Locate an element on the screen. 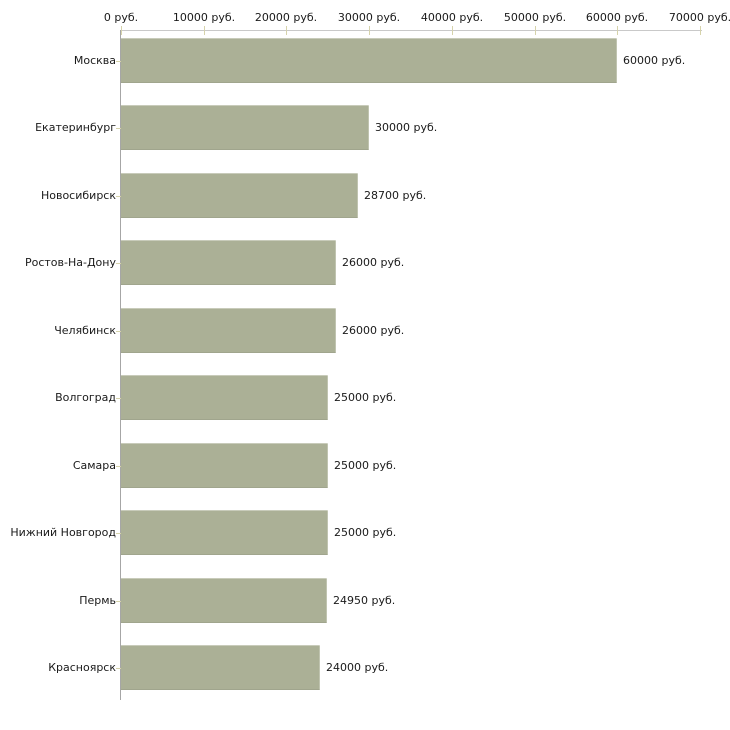 This screenshot has height=730, width=730. bar-value-label: 24000 руб. is located at coordinates (357, 667).